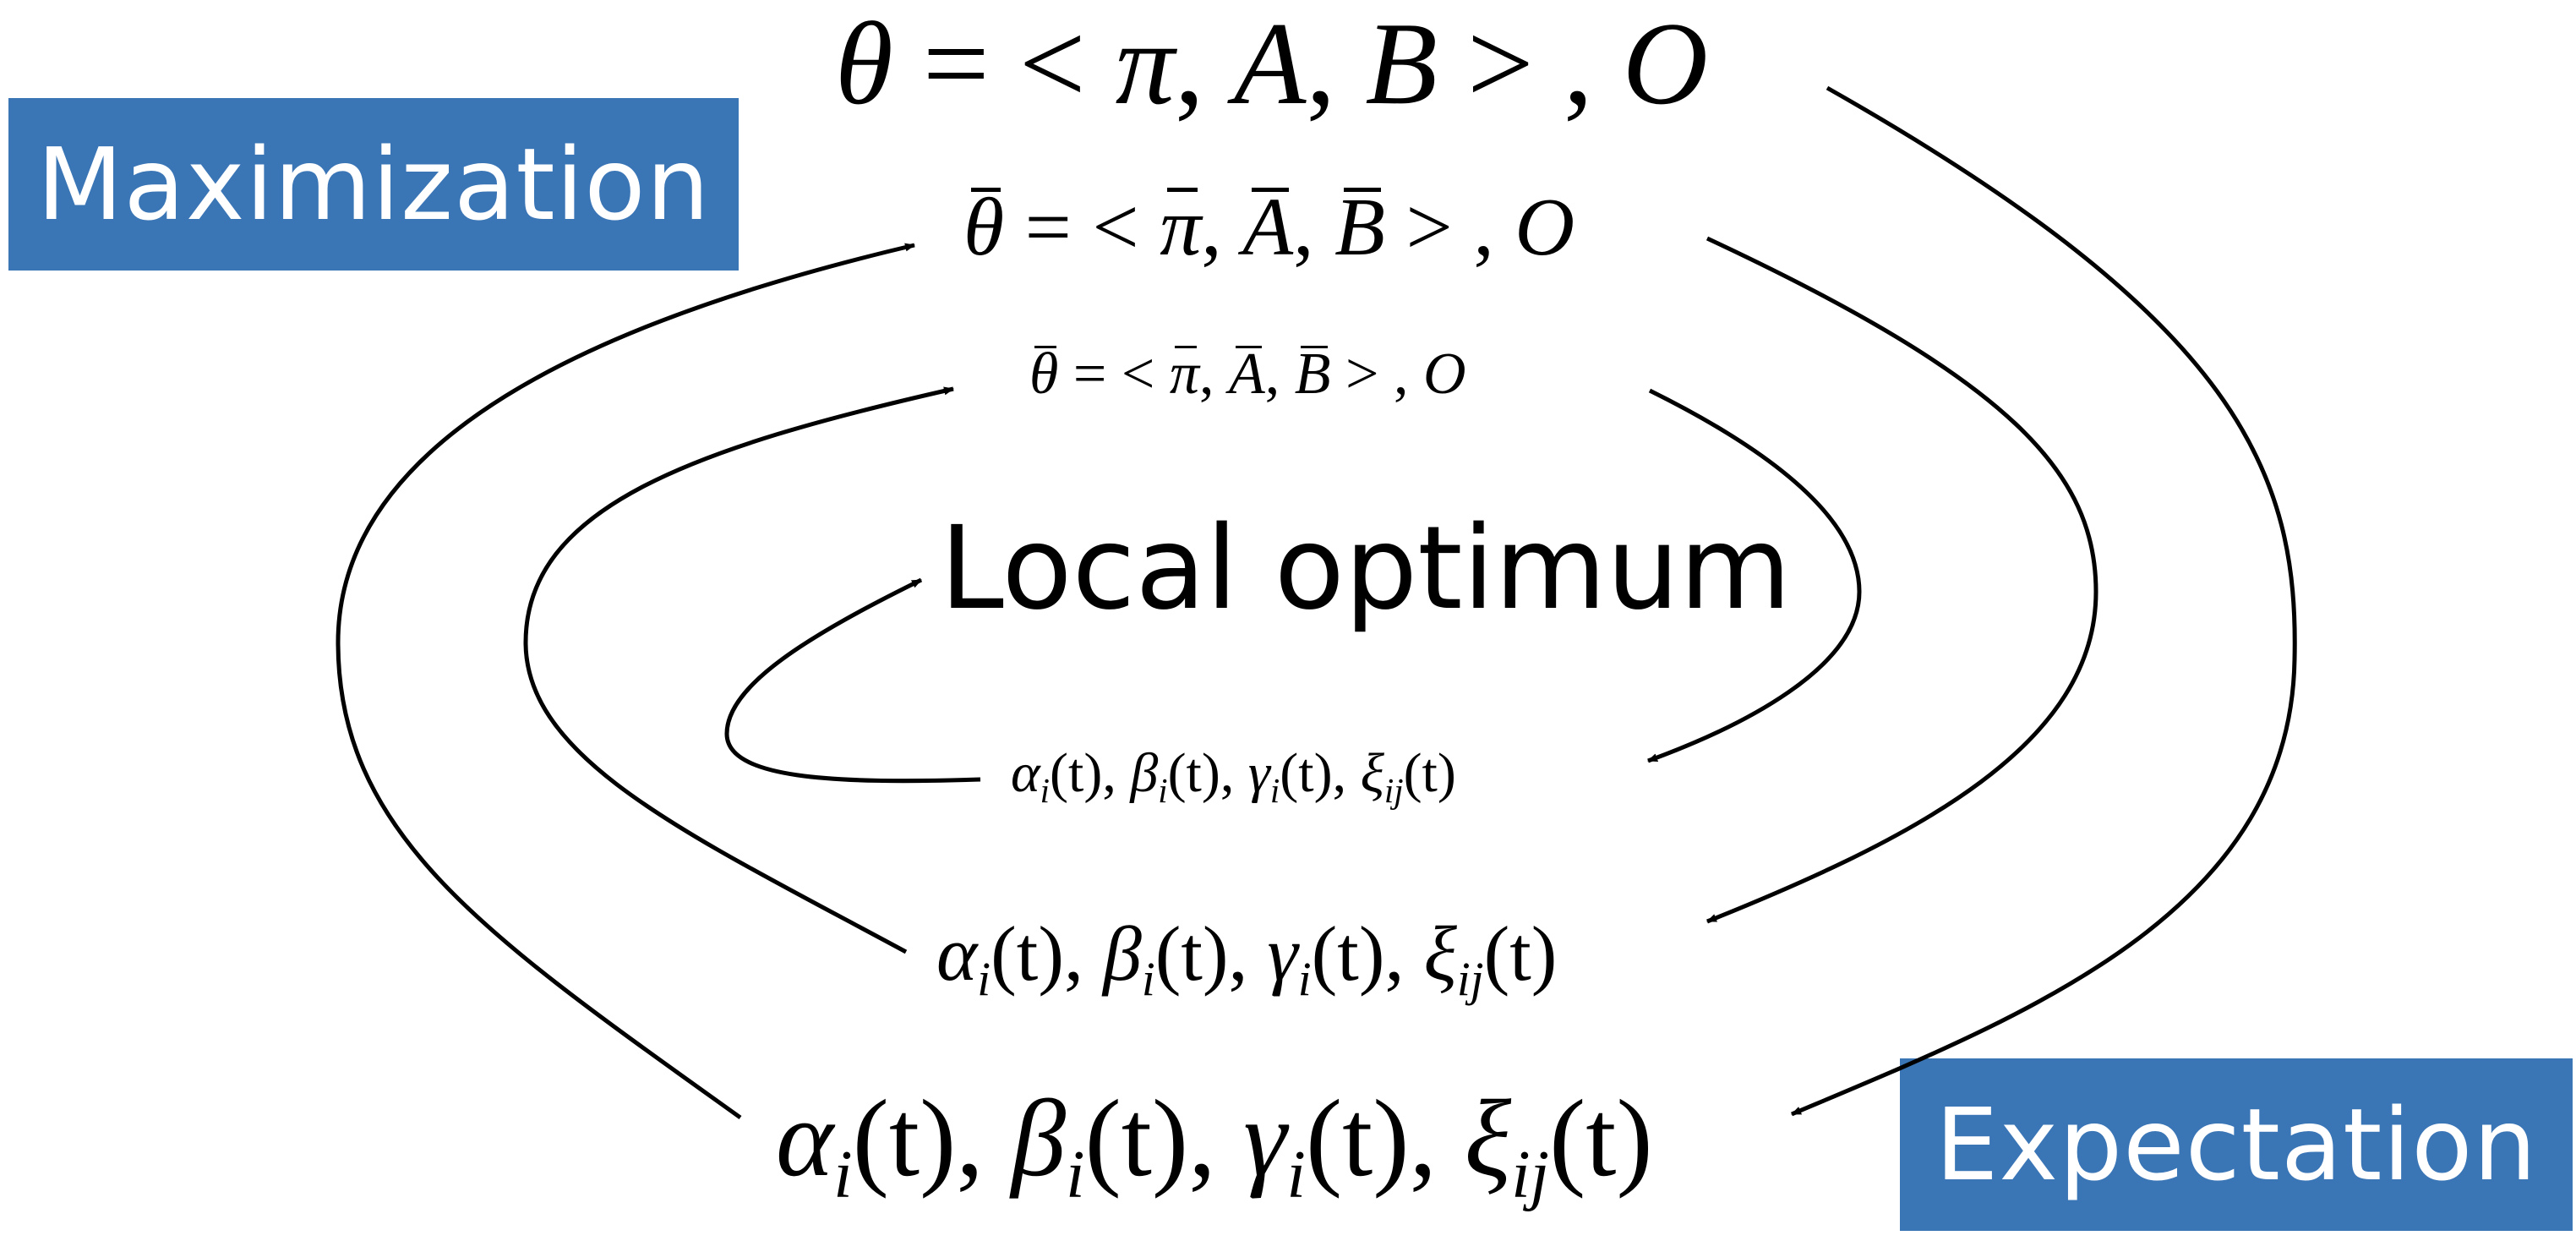 The height and width of the screenshot is (1241, 2576). I want to click on m-step-arrow-inner, so click(852, 680).